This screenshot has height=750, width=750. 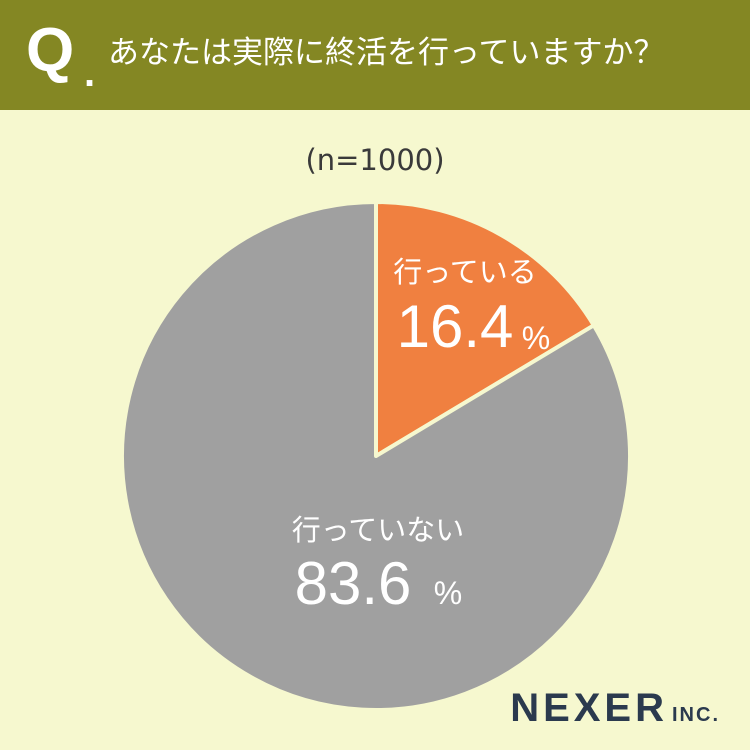 What do you see at coordinates (696, 715) in the screenshot?
I see `logo-sub-text: INC.` at bounding box center [696, 715].